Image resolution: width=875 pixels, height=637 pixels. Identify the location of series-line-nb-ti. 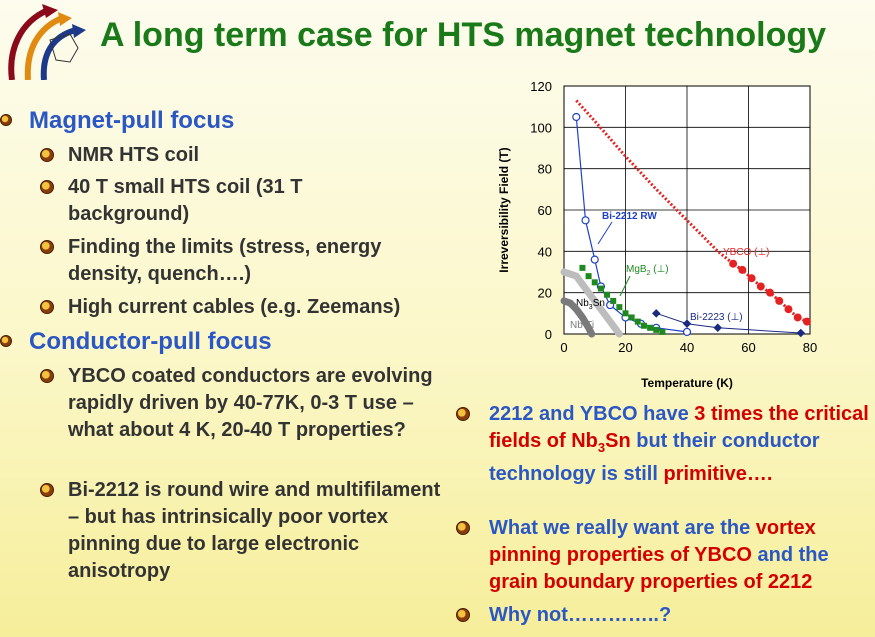
(578, 317).